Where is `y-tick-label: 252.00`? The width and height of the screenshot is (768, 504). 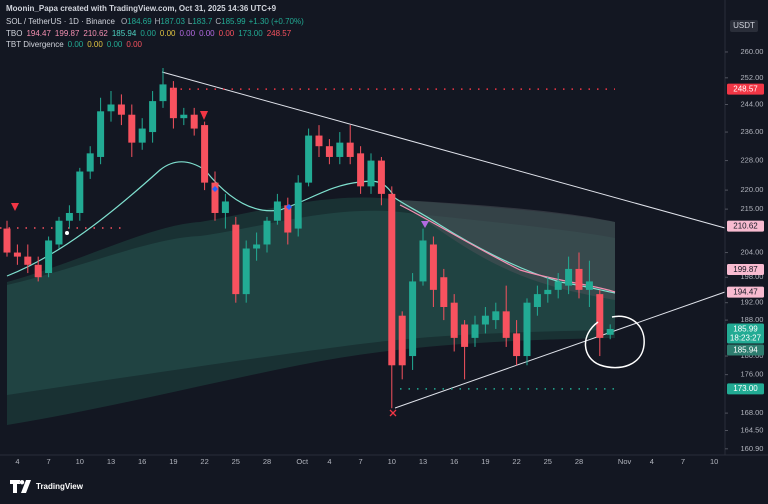 y-tick-label: 252.00 is located at coordinates (752, 77).